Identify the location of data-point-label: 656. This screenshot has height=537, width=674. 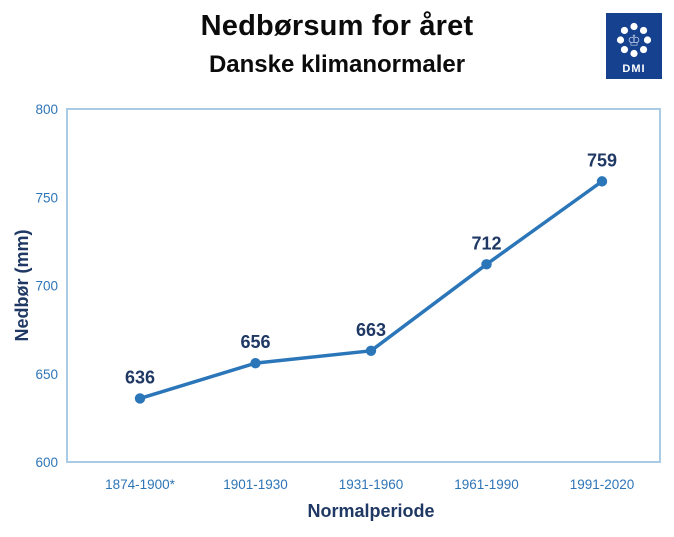
(255, 342).